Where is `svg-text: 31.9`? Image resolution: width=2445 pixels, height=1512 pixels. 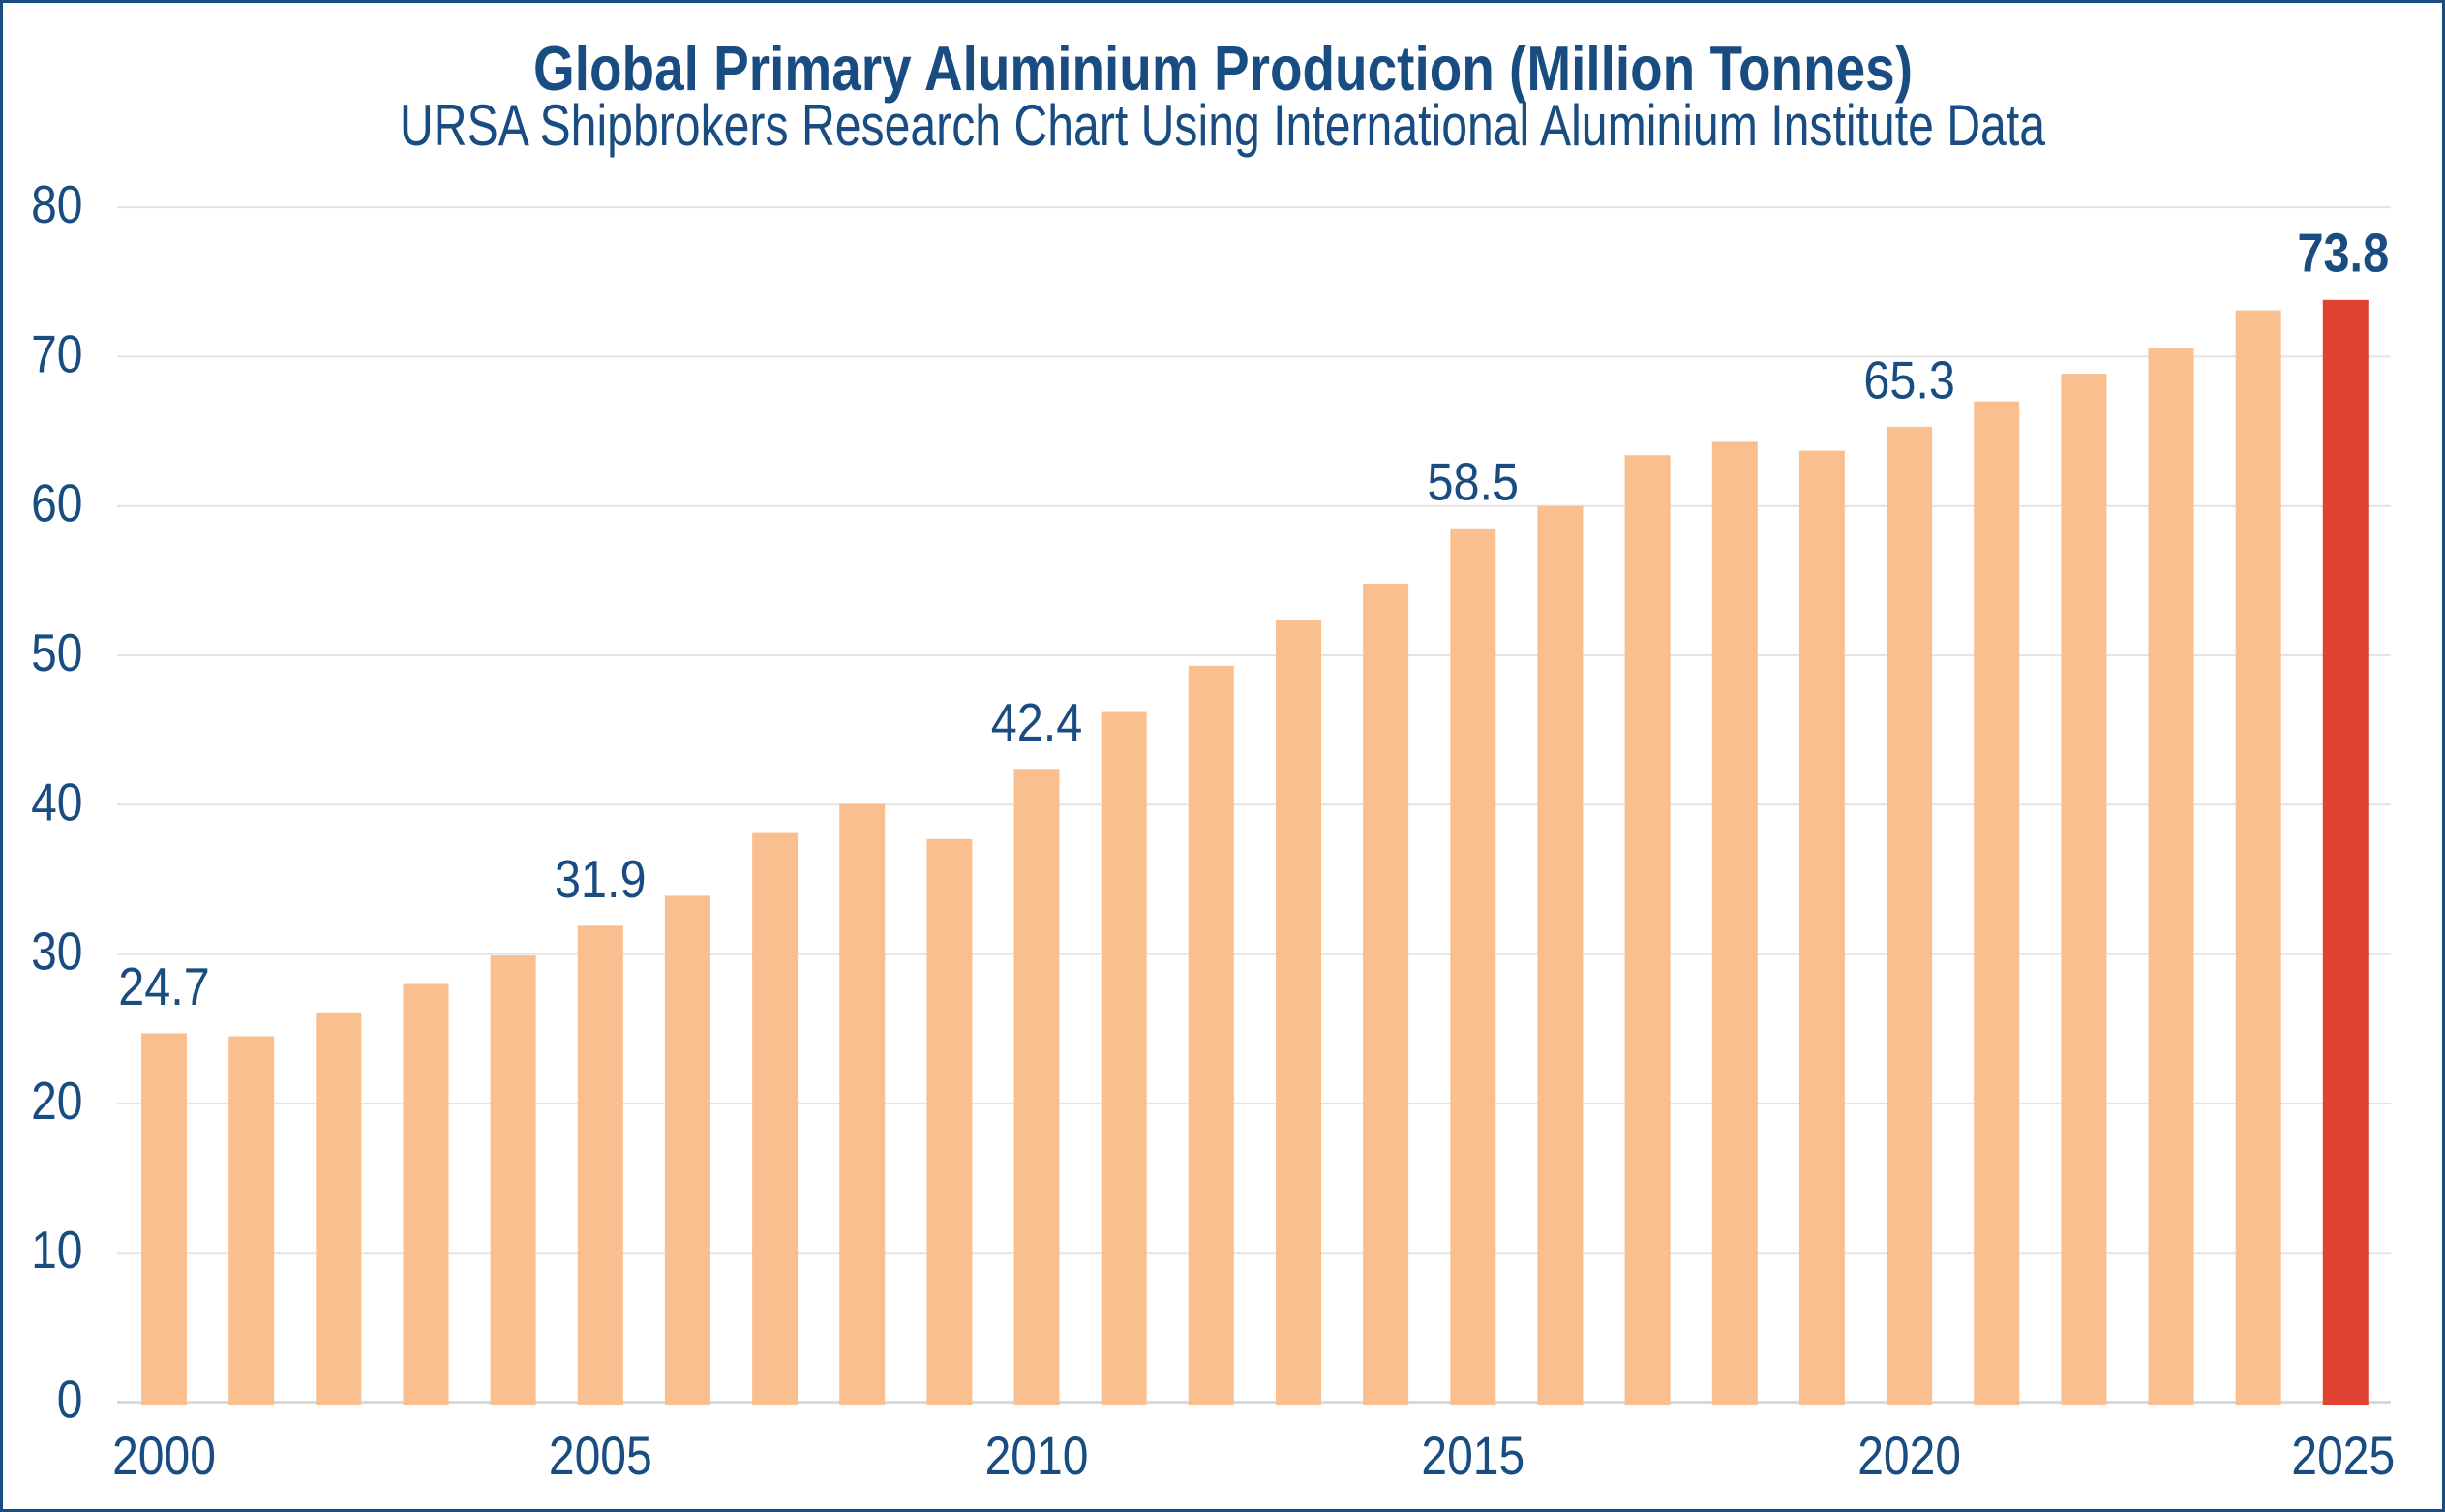 svg-text: 31.9 is located at coordinates (601, 879).